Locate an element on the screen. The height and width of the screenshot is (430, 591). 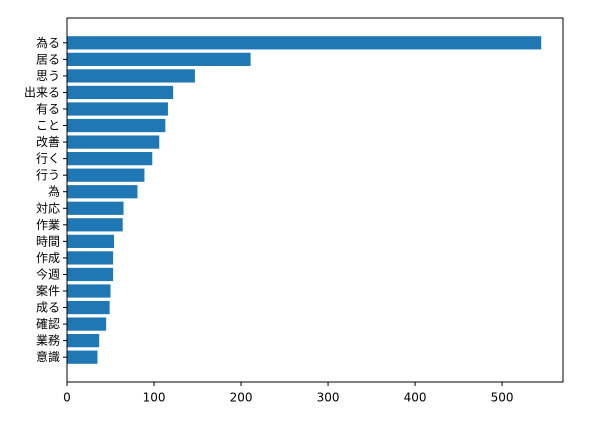
y-tick-label: 為 is located at coordinates (54, 192).